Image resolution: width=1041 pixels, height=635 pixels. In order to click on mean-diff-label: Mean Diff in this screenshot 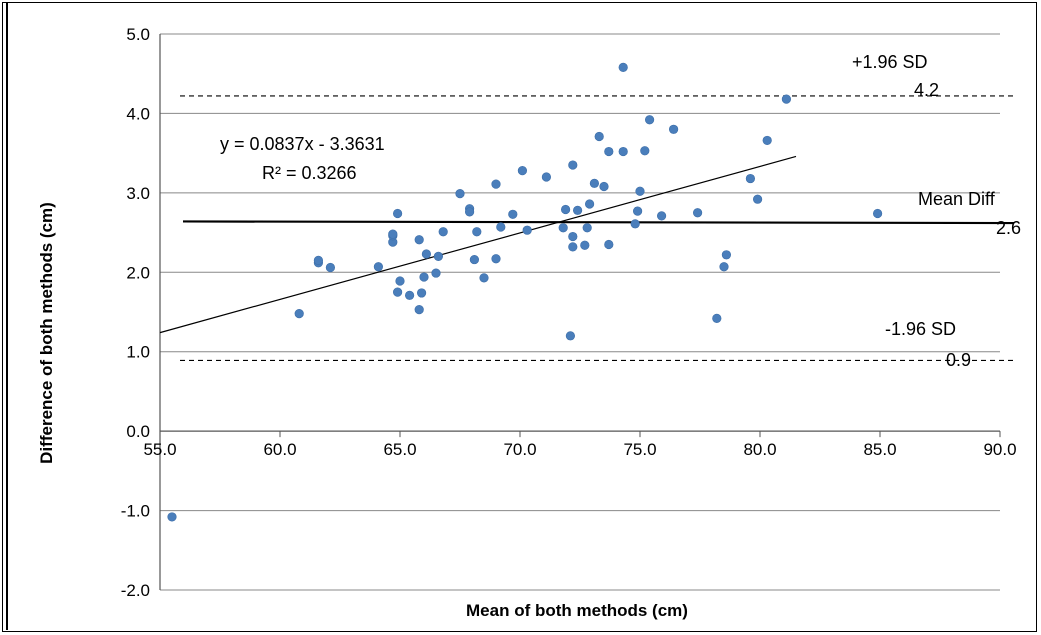, I will do `click(957, 199)`.